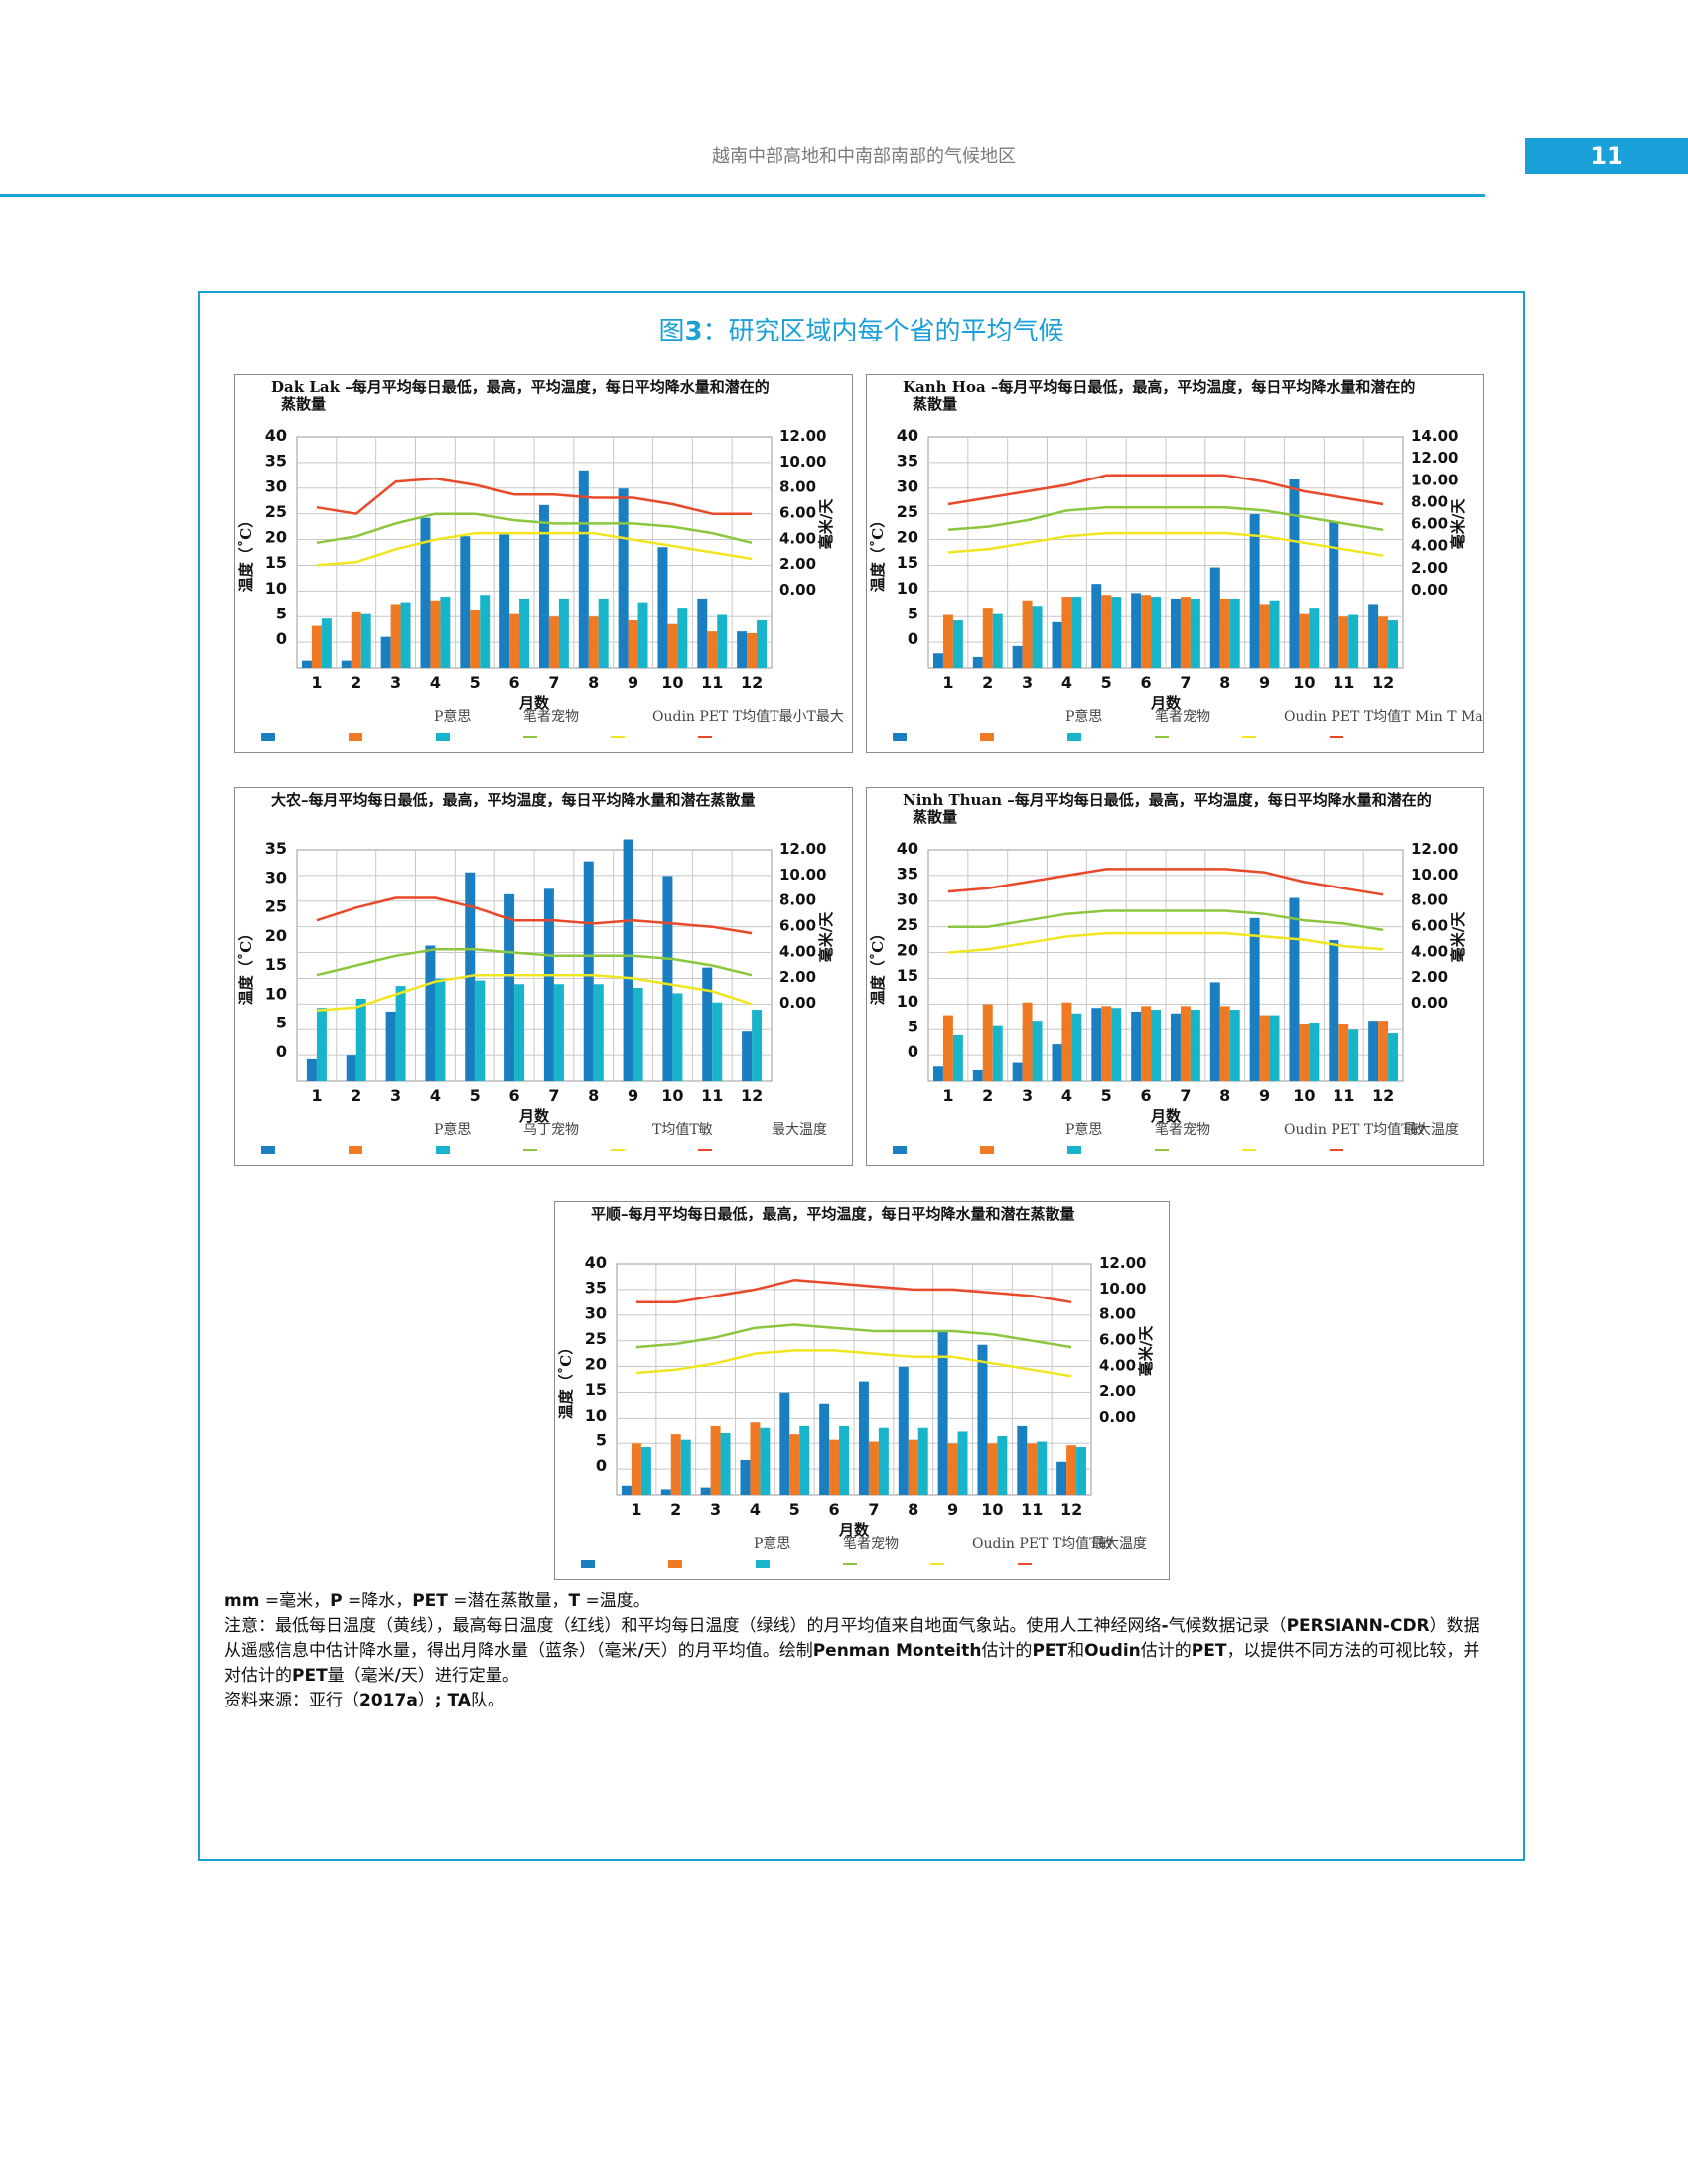  Describe the element at coordinates (551, 717) in the screenshot. I see `legend-label: 笔者宠物` at that location.